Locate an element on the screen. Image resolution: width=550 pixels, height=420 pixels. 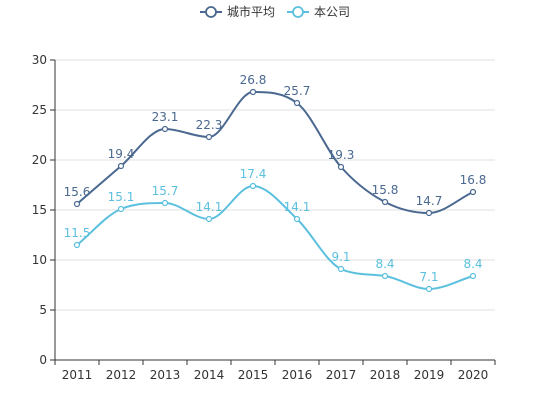
y-tick-label: 5 is located at coordinates (43, 310).